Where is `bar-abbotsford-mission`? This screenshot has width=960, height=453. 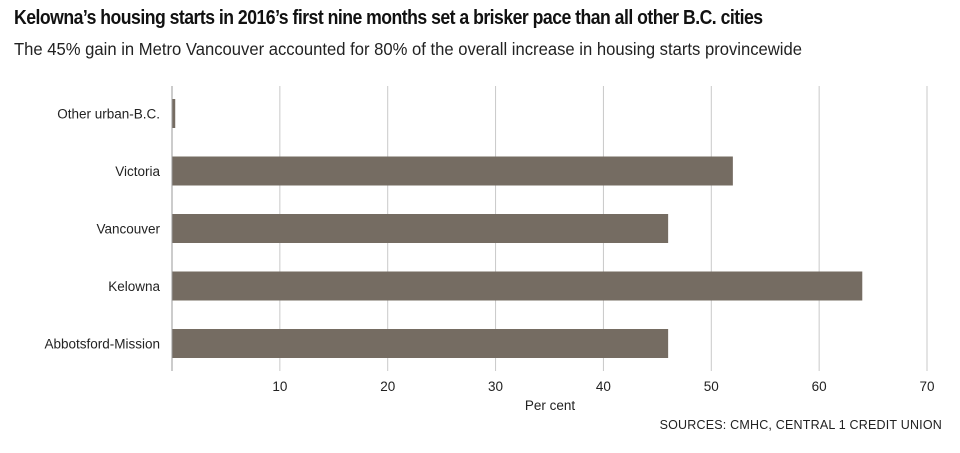
bar-abbotsford-mission is located at coordinates (420, 343).